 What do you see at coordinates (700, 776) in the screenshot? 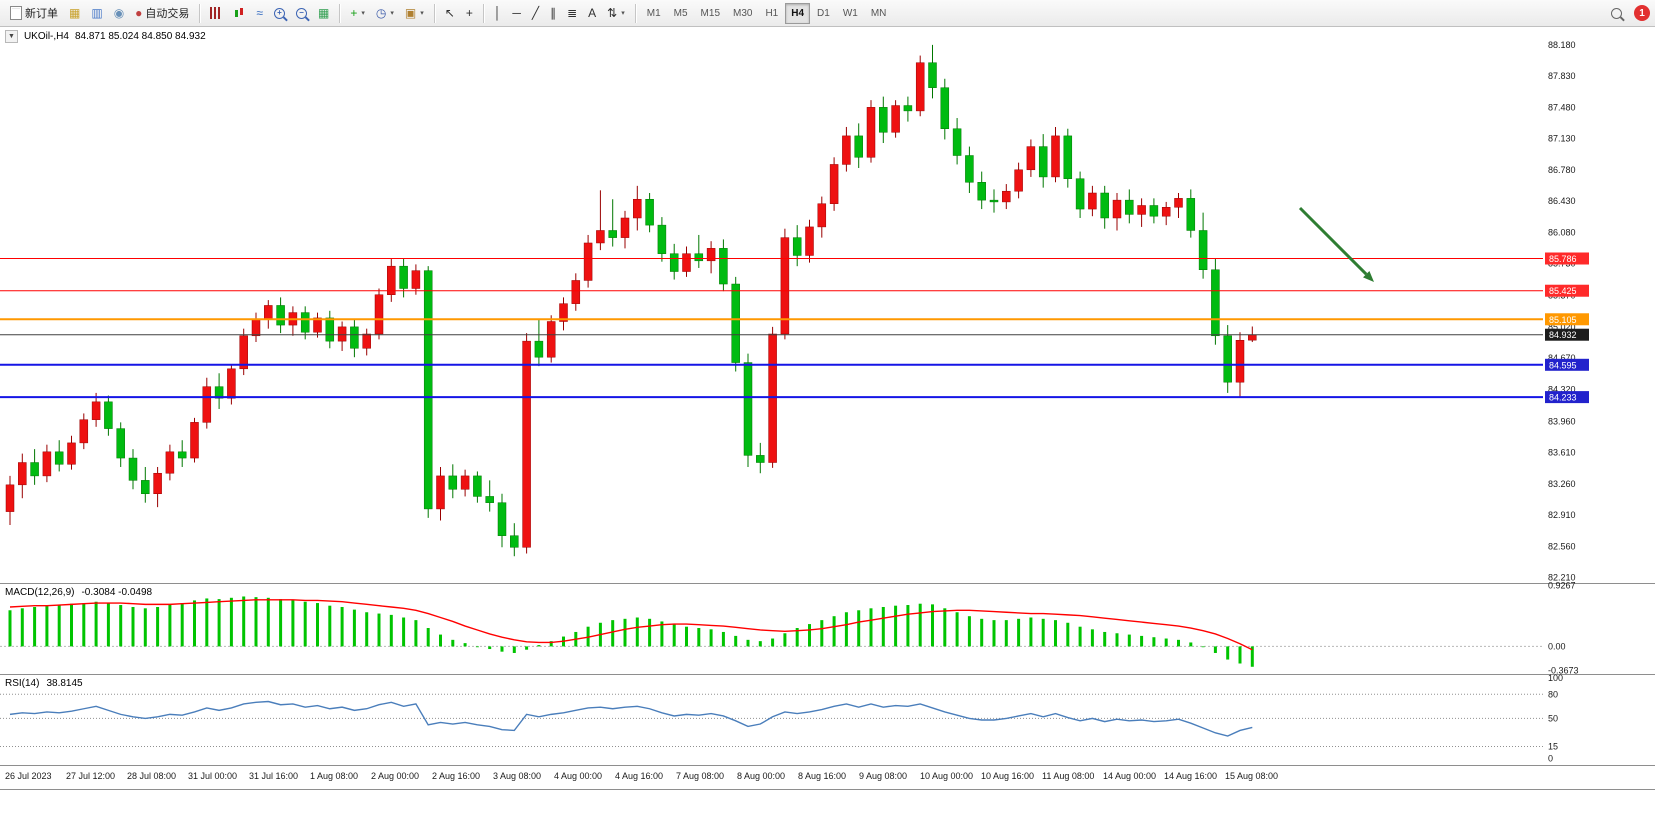
I see `time-axis-label: 7 Aug 08:00` at bounding box center [700, 776].